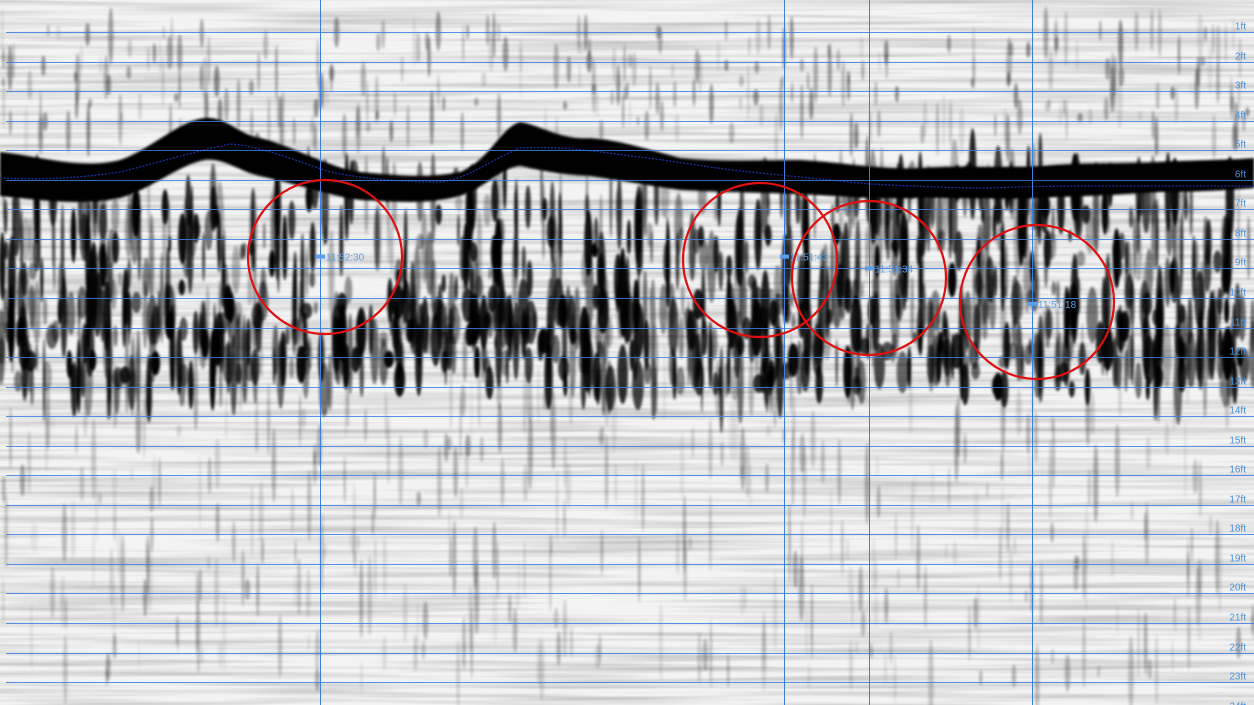  Describe the element at coordinates (889, 269) in the screenshot. I see `waypoint-marker: 11:51:34` at that location.